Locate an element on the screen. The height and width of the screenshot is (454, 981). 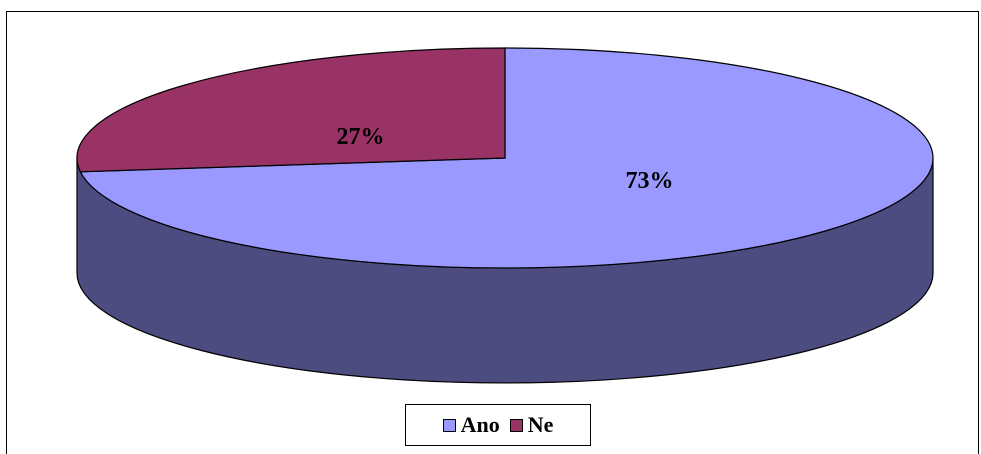
legend-item-ne: Ne is located at coordinates (531, 425).